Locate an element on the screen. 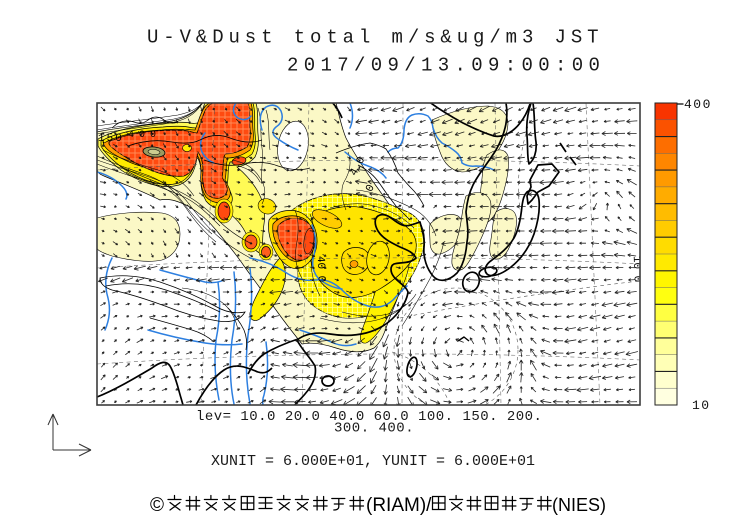 This screenshot has height=532, width=752. svg-text: 150 is located at coordinates (111, 139).